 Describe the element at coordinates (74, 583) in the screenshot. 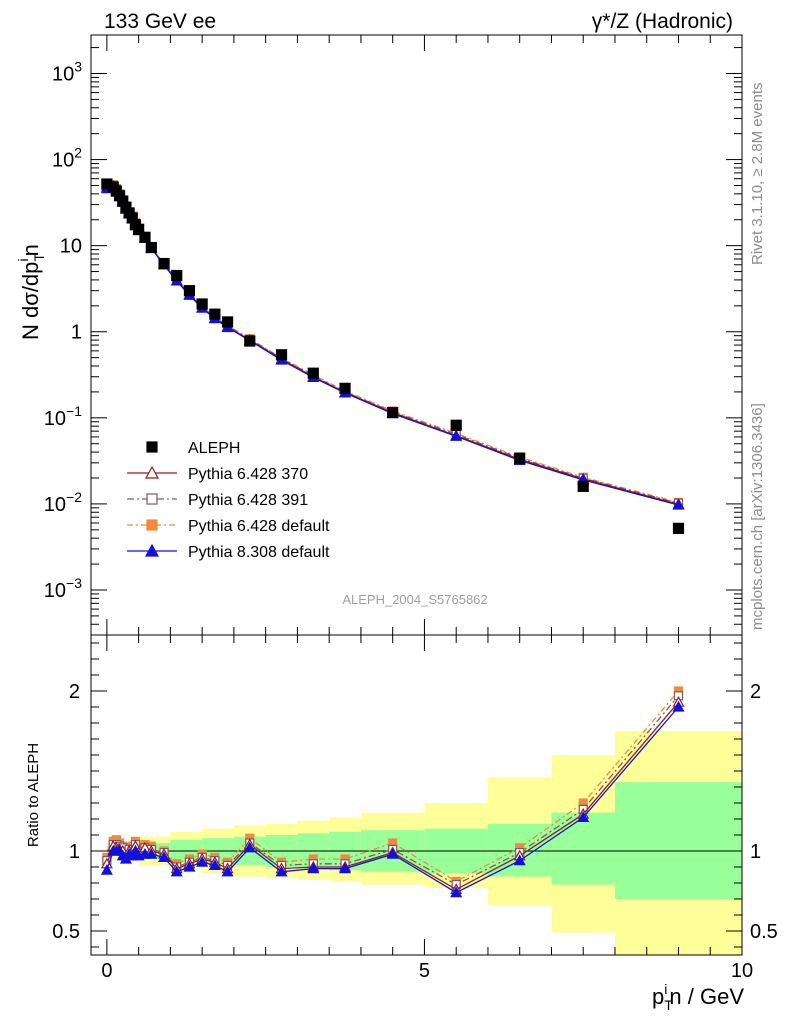

I see `y-tick-exp: −3` at that location.